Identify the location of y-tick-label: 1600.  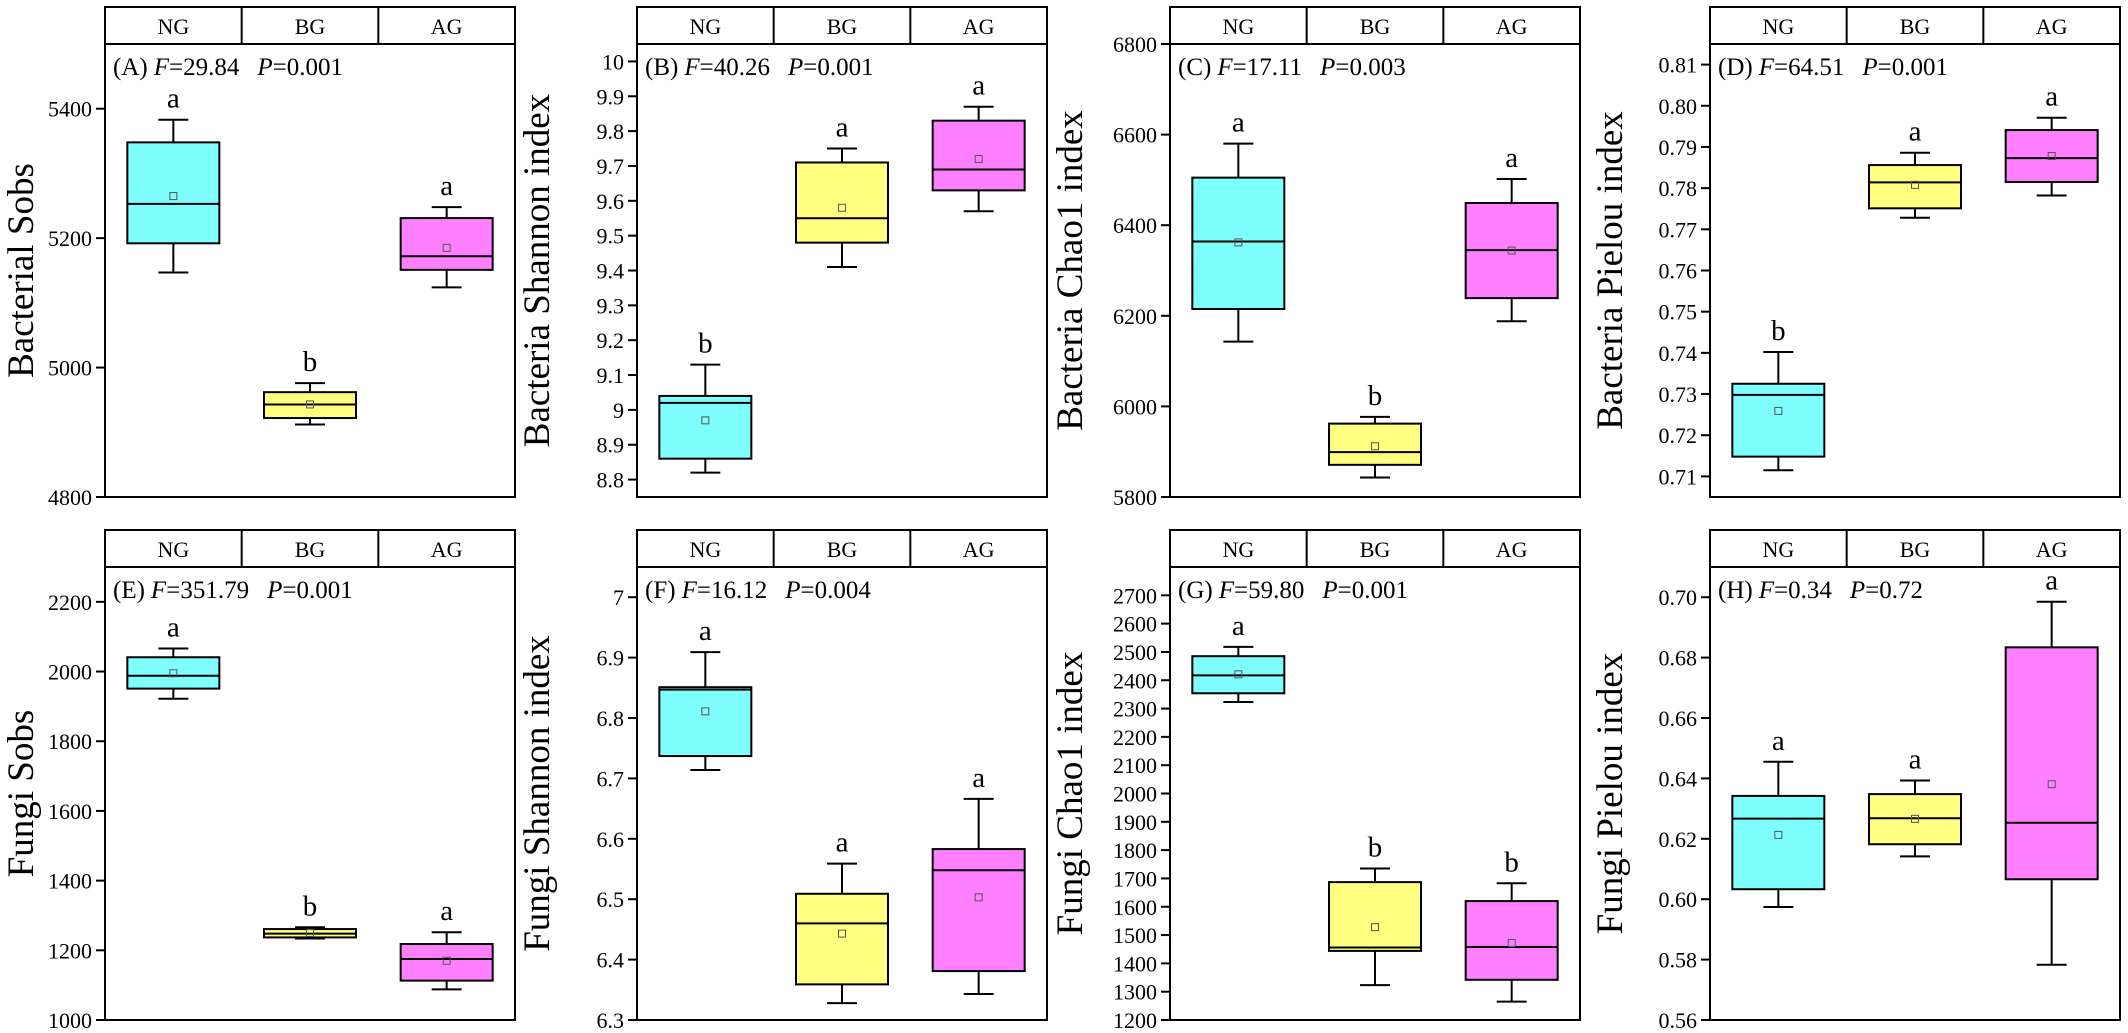
(70, 811).